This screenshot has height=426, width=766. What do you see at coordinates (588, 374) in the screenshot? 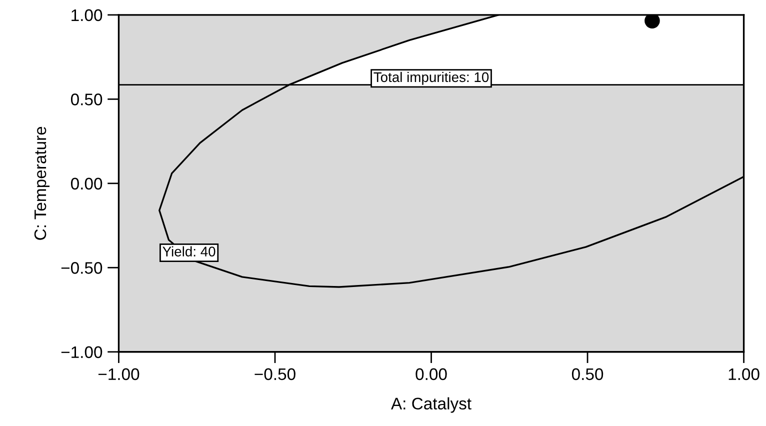
I see `x-tick-label: 0.50` at bounding box center [588, 374].